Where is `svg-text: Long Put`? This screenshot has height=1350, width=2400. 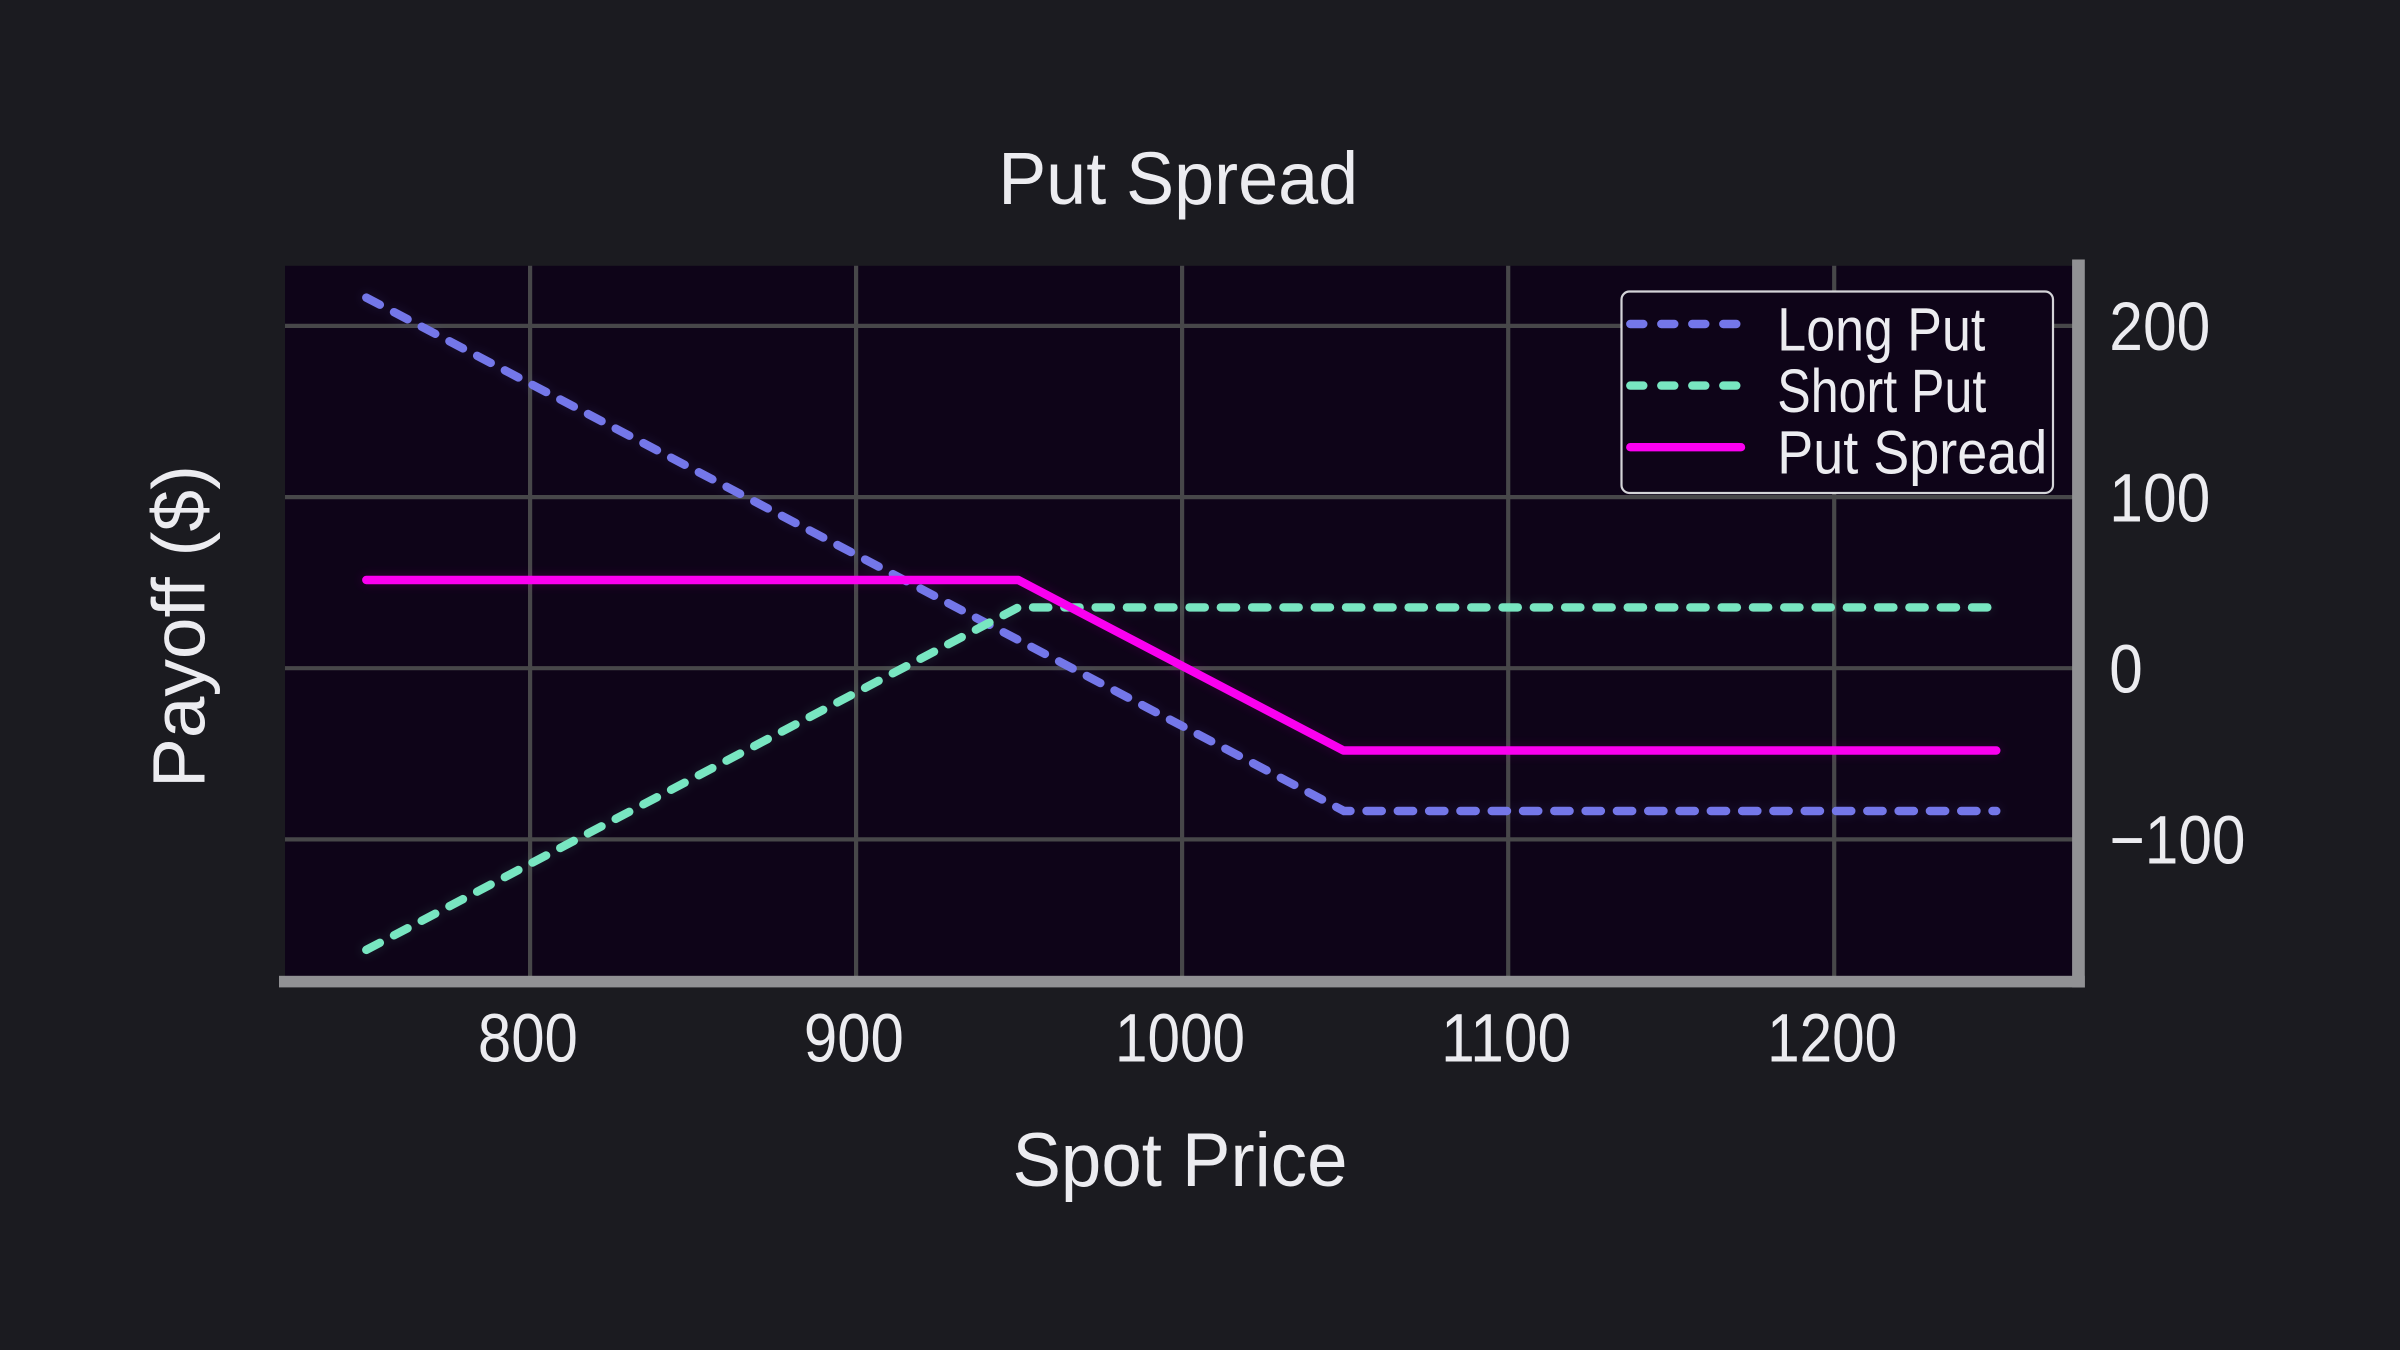 svg-text: Long Put is located at coordinates (1881, 330).